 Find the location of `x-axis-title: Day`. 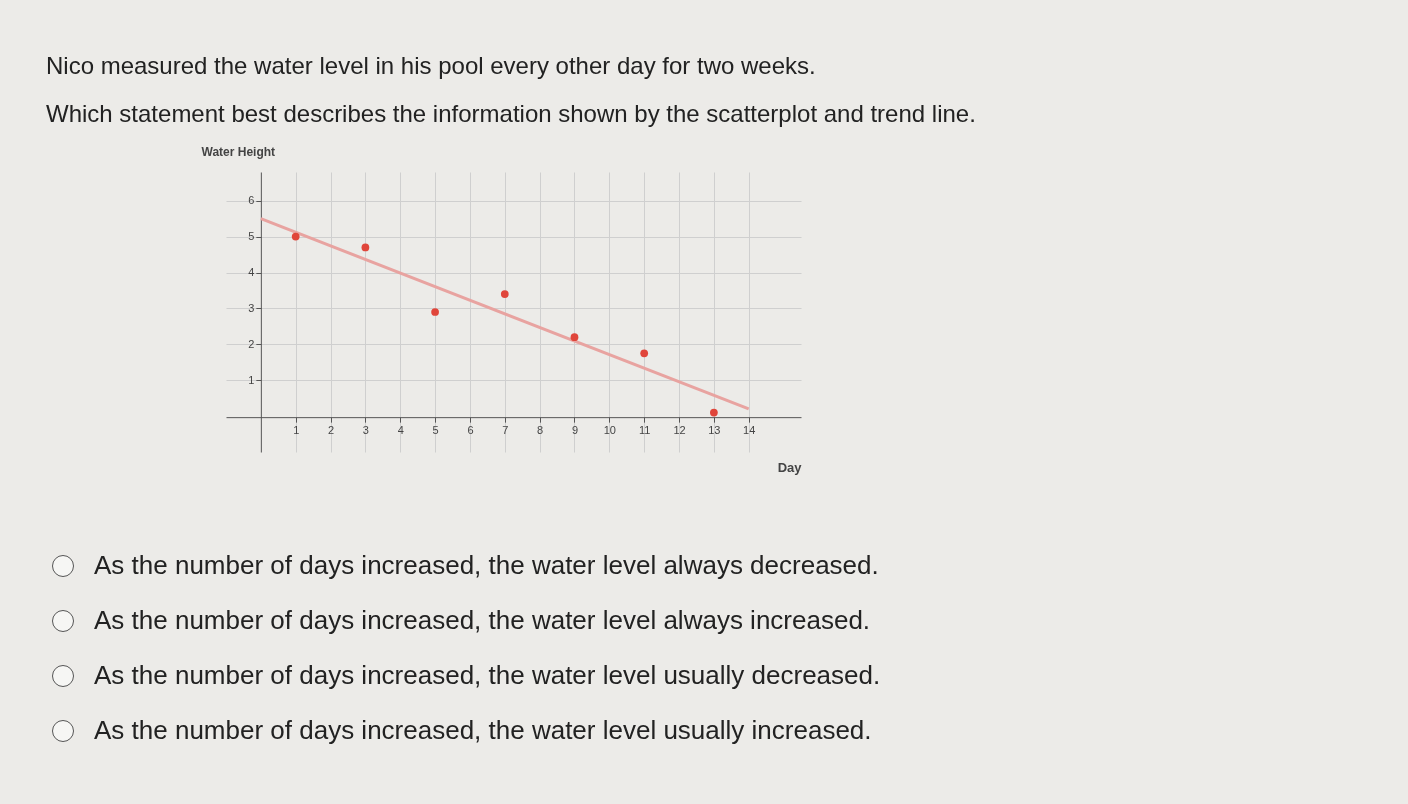

x-axis-title: Day is located at coordinates (790, 467).